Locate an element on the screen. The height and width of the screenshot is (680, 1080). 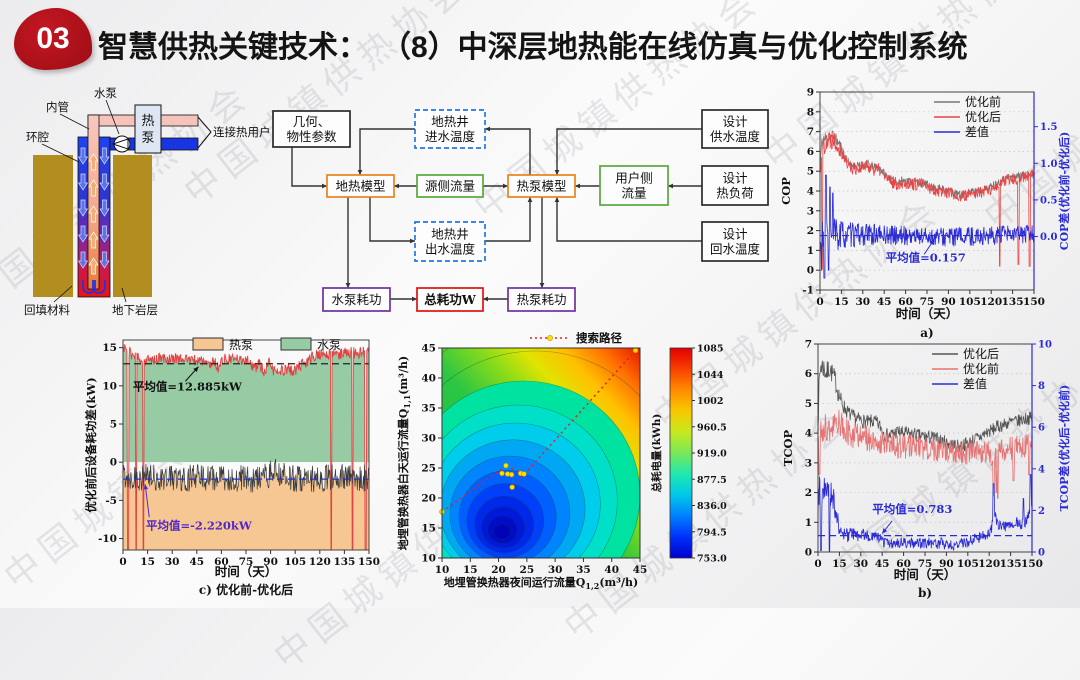
svg-text: TCOP差(优化后-优化前) is located at coordinates (1064, 448).